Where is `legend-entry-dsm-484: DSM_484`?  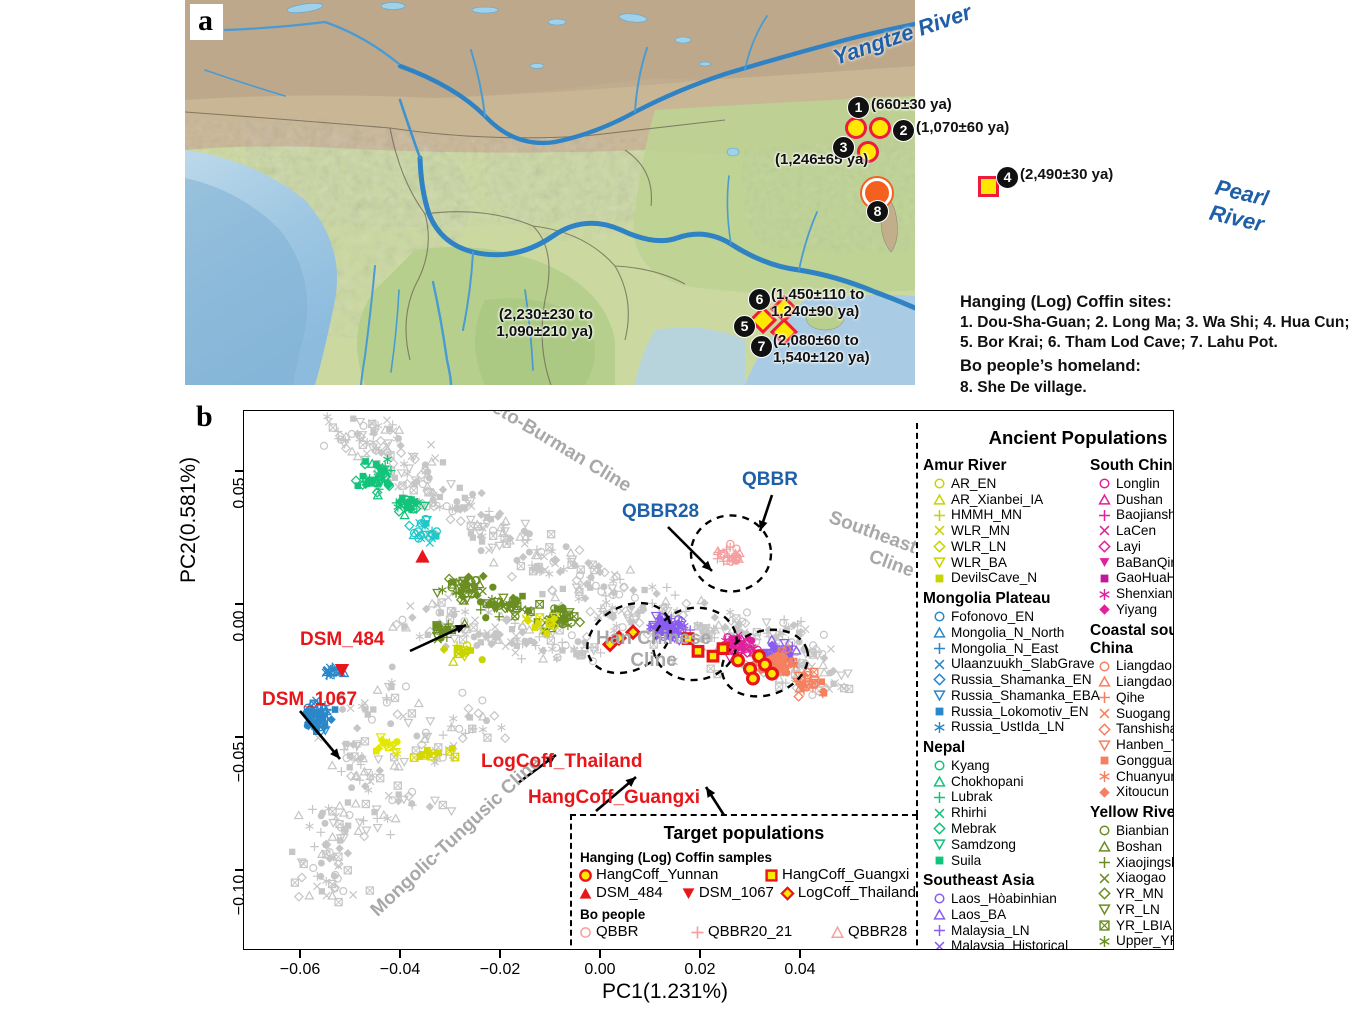 legend-entry-dsm-484: DSM_484 is located at coordinates (627, 892).